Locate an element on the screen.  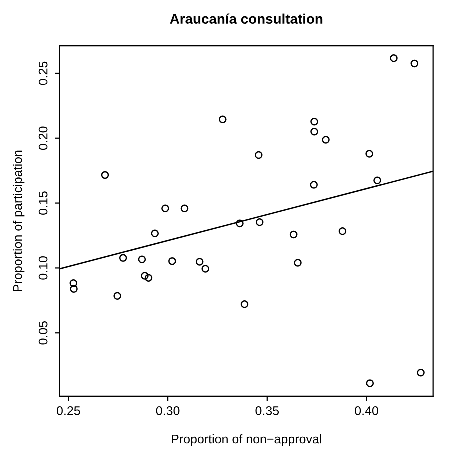
x-axis-title: Proportion of non−approval is located at coordinates (247, 440).